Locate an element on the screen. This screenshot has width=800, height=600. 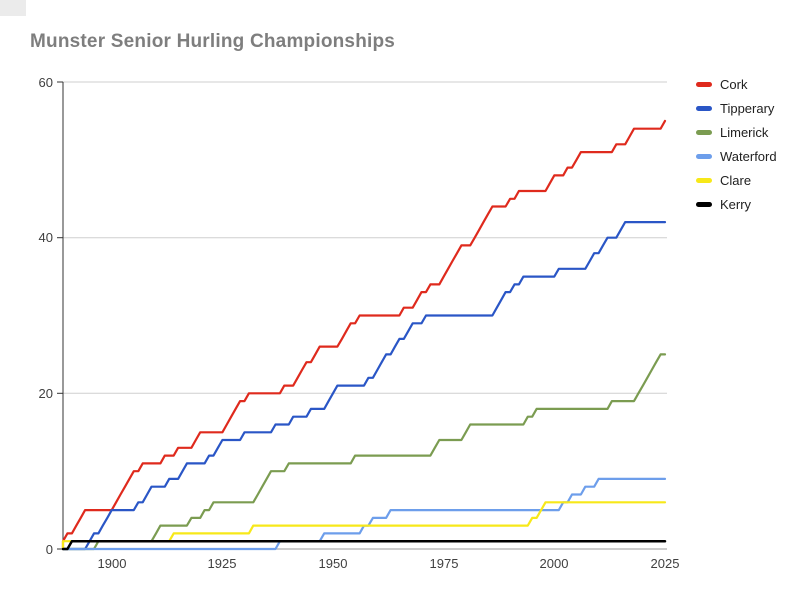
legend-item-cork: Cork is located at coordinates (746, 84).